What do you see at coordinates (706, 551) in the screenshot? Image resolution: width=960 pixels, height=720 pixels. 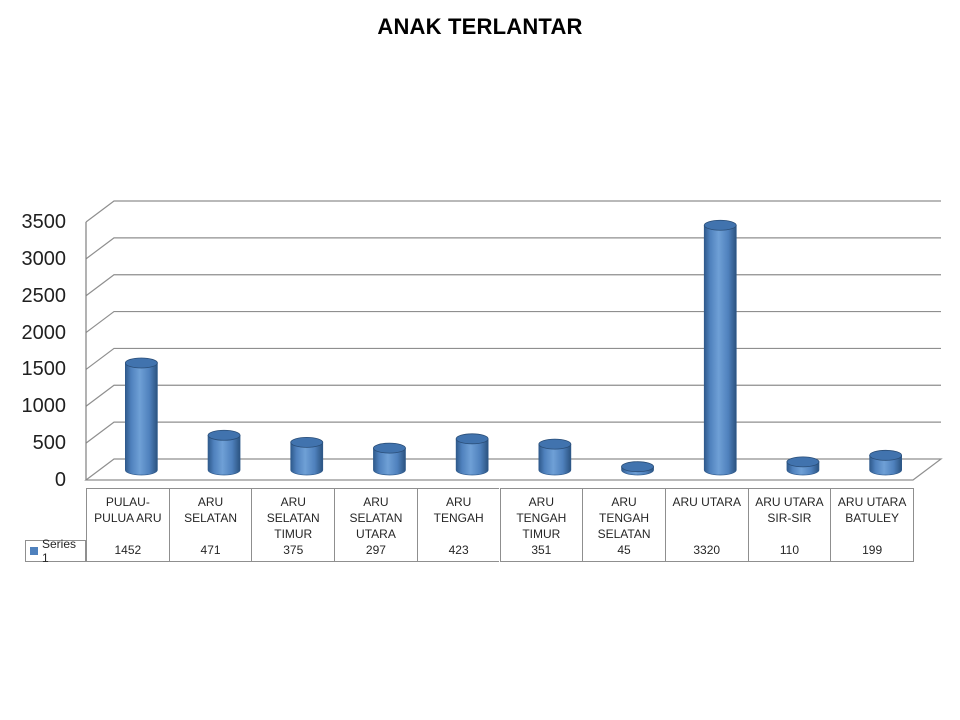 I see `value-cell: 3320` at bounding box center [706, 551].